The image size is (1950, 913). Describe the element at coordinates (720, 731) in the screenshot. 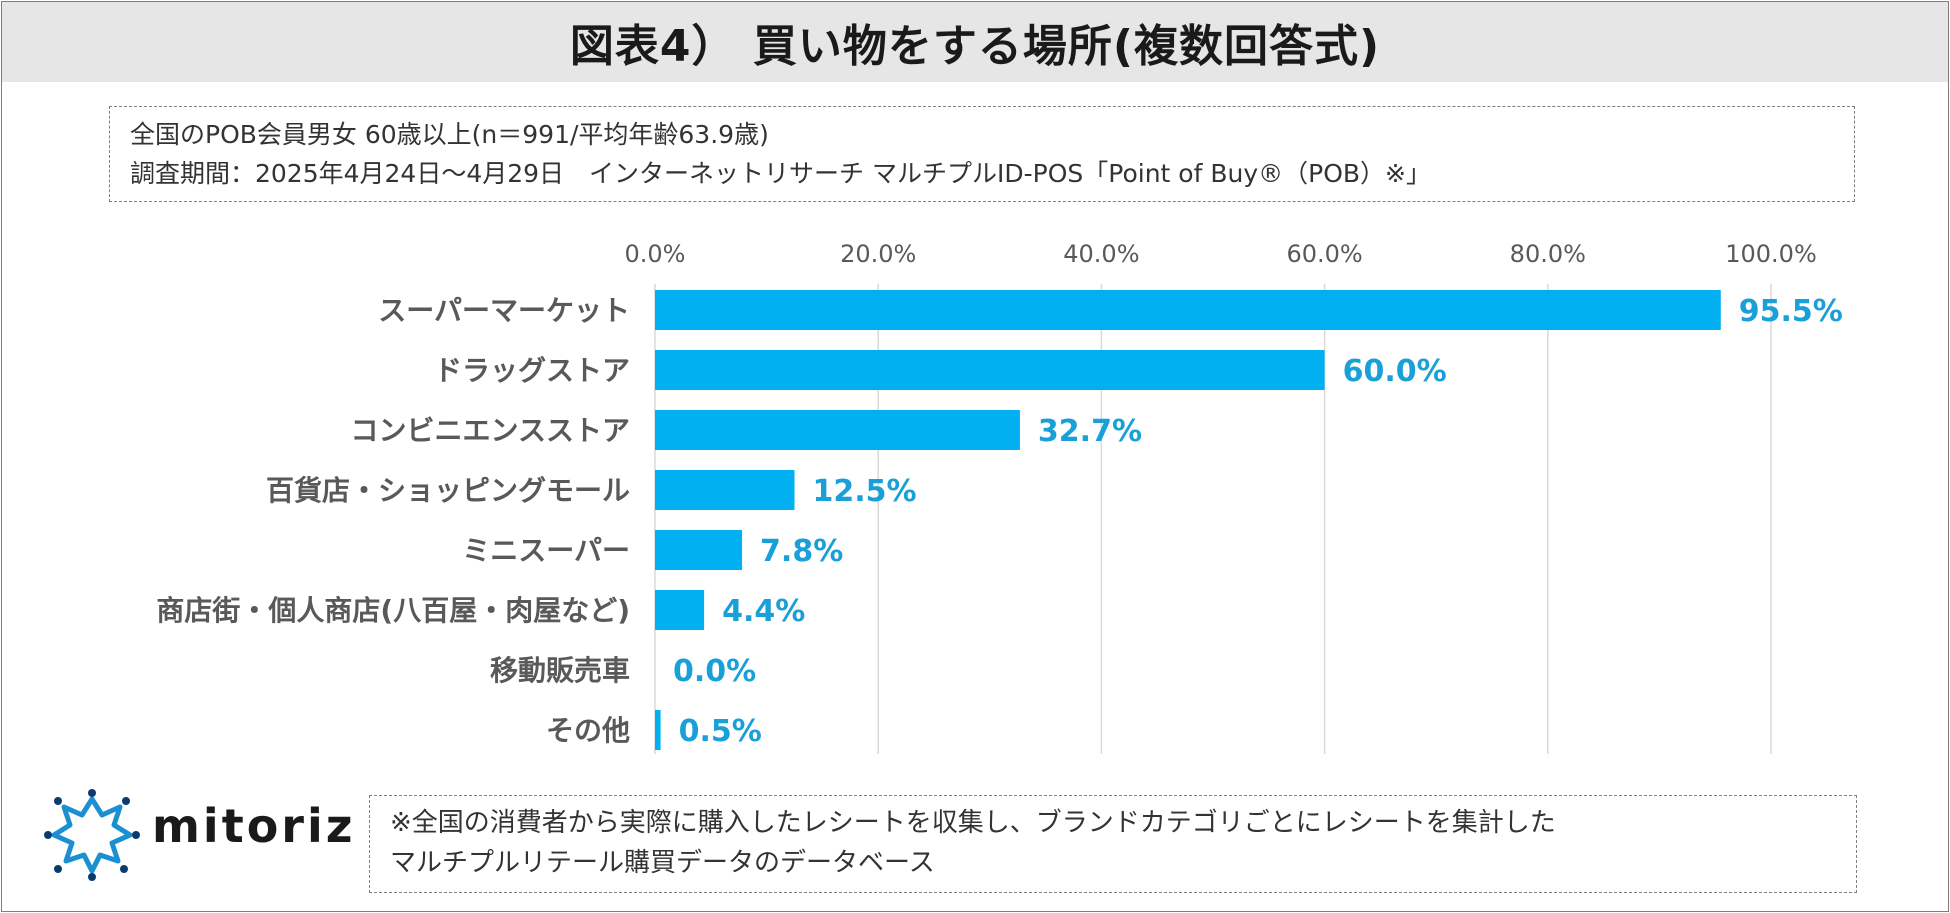

I see `data-label: 0.5%` at that location.